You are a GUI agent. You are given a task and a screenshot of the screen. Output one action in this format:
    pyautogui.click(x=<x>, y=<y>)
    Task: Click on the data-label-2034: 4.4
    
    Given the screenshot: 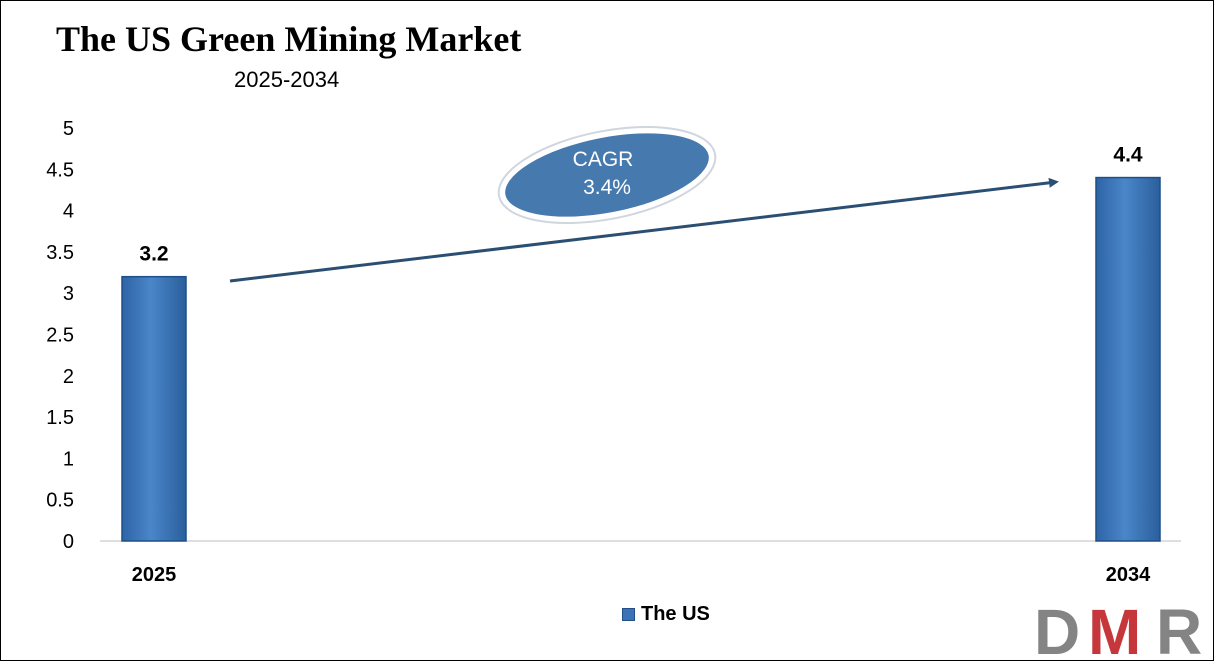 What is the action you would take?
    pyautogui.click(x=1128, y=155)
    